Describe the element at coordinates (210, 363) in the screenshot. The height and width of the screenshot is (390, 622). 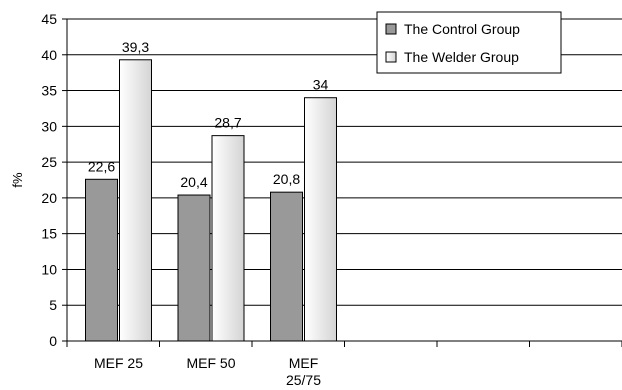
I see `x-tick-label: MEF 50` at that location.